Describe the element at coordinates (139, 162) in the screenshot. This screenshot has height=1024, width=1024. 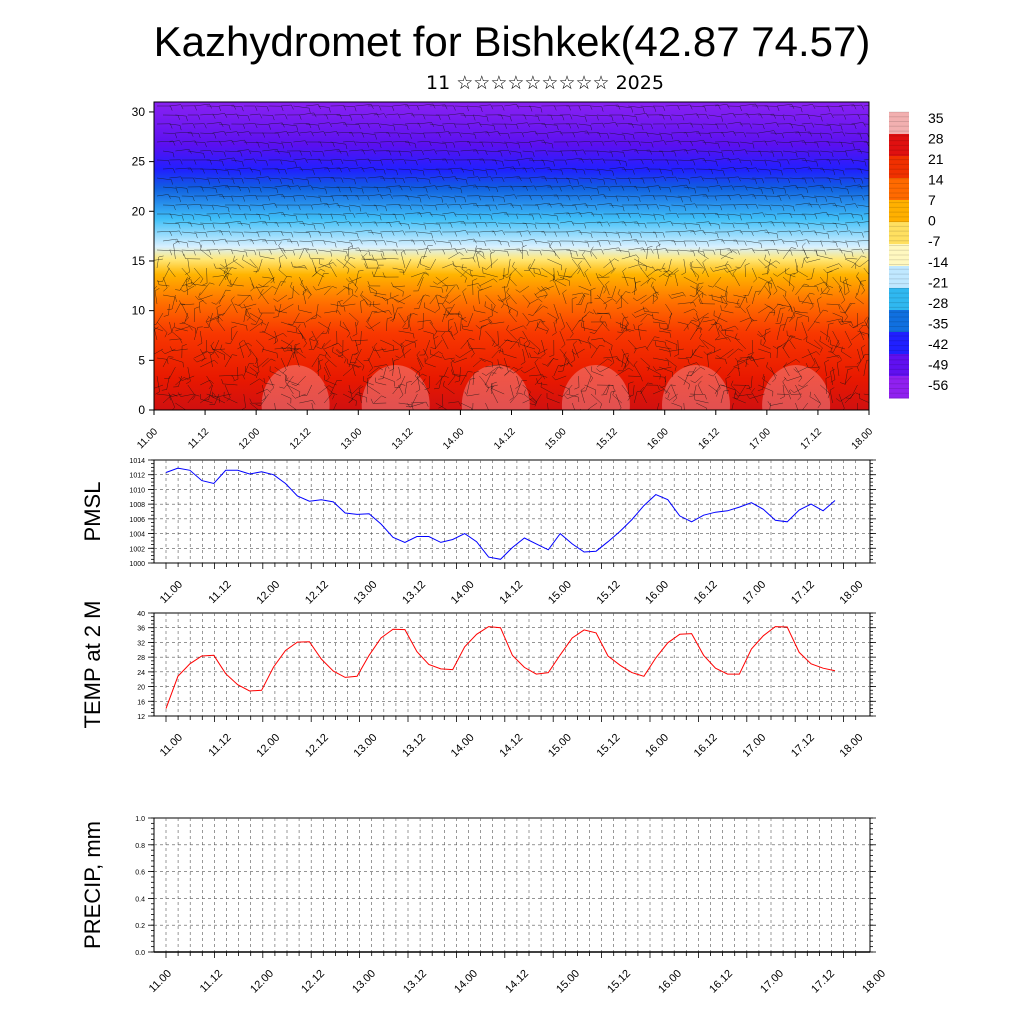
I see `heatmap-y-tick-label: 25` at that location.